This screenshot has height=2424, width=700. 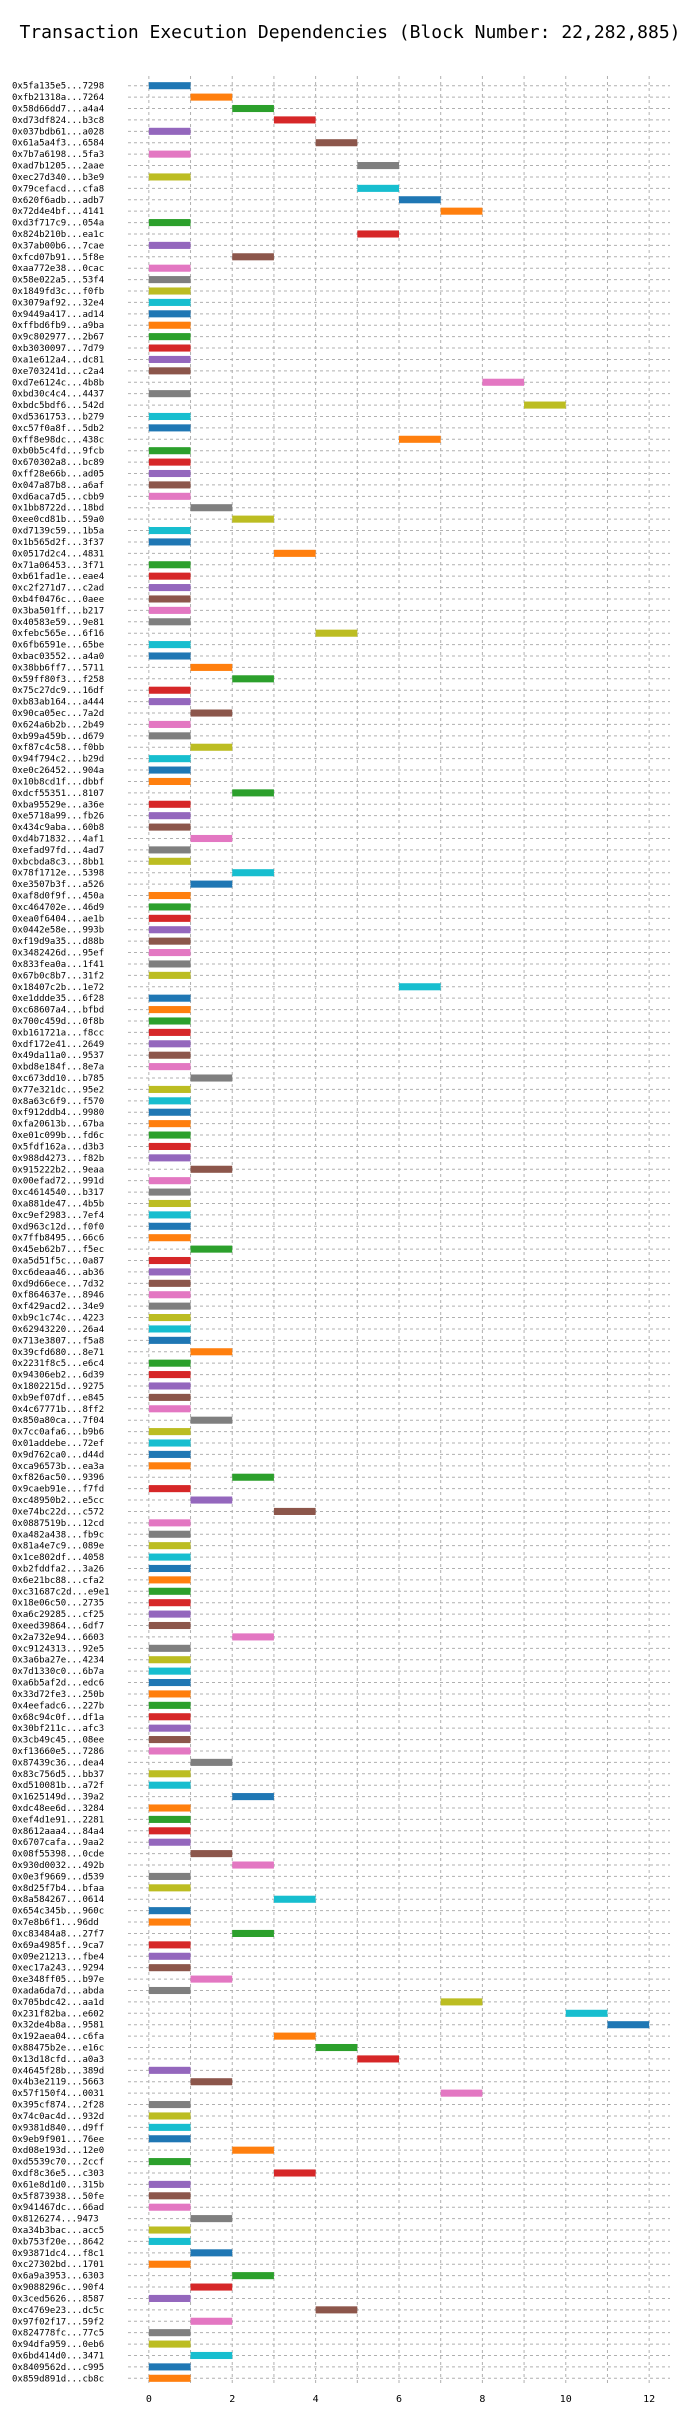 I want to click on y-tick-label: 0xffbd6fb9...a9ba, so click(x=58, y=326).